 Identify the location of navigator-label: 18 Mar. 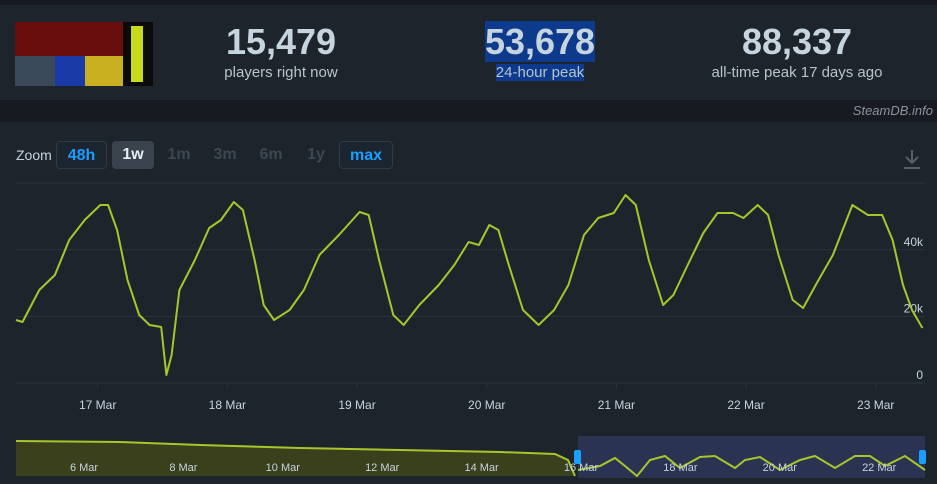
(680, 468).